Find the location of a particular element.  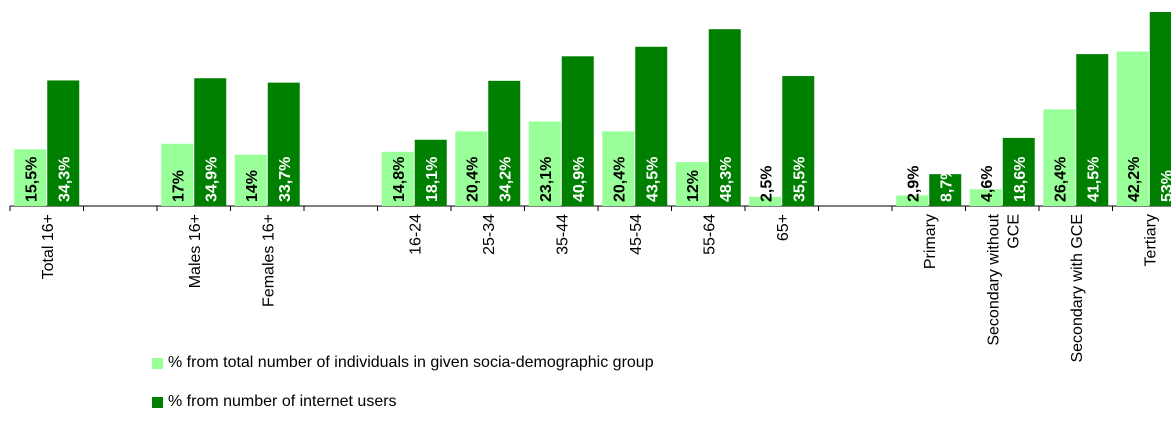

x-tick-label: Females 16+ is located at coordinates (268, 260).